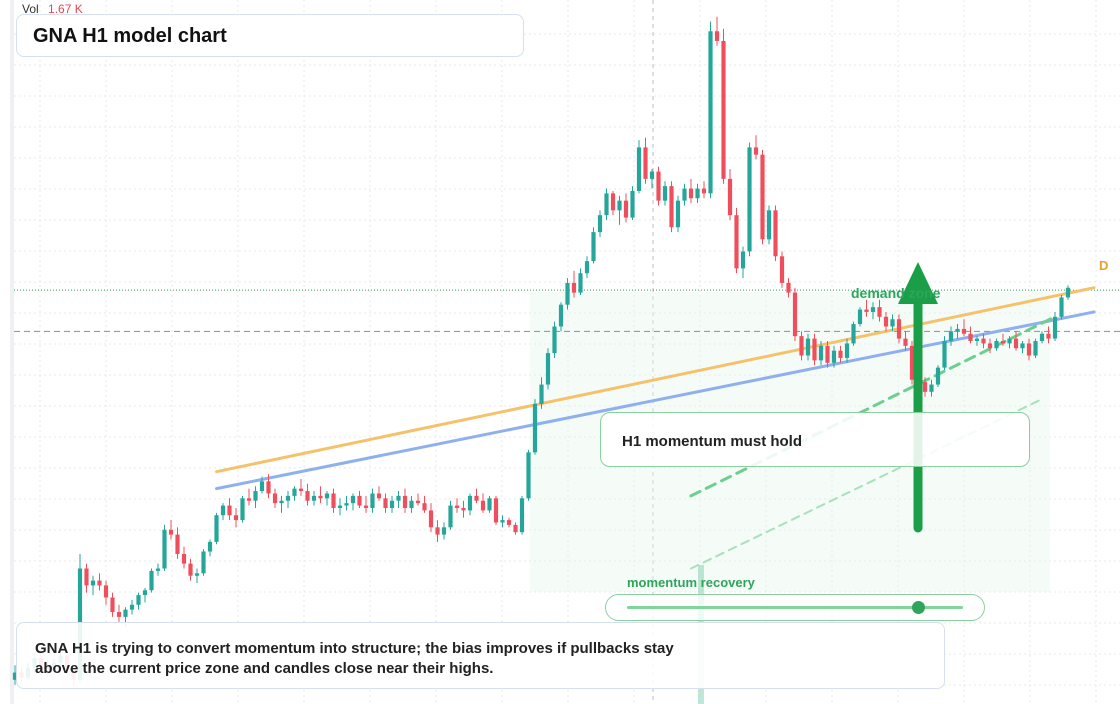 The height and width of the screenshot is (704, 1120). Describe the element at coordinates (795, 607) in the screenshot. I see `momentum-slider` at that location.